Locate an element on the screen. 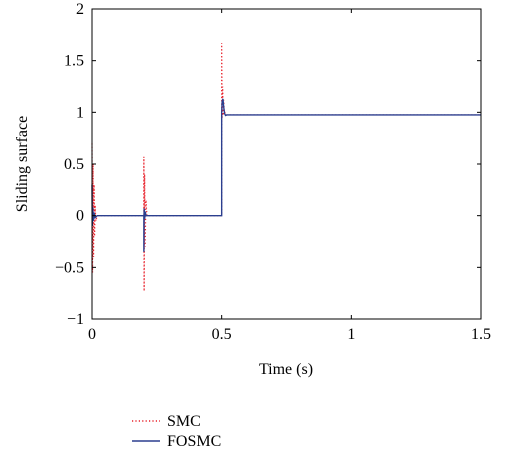 Image resolution: width=517 pixels, height=457 pixels. x-tick-label: 1 is located at coordinates (351, 334).